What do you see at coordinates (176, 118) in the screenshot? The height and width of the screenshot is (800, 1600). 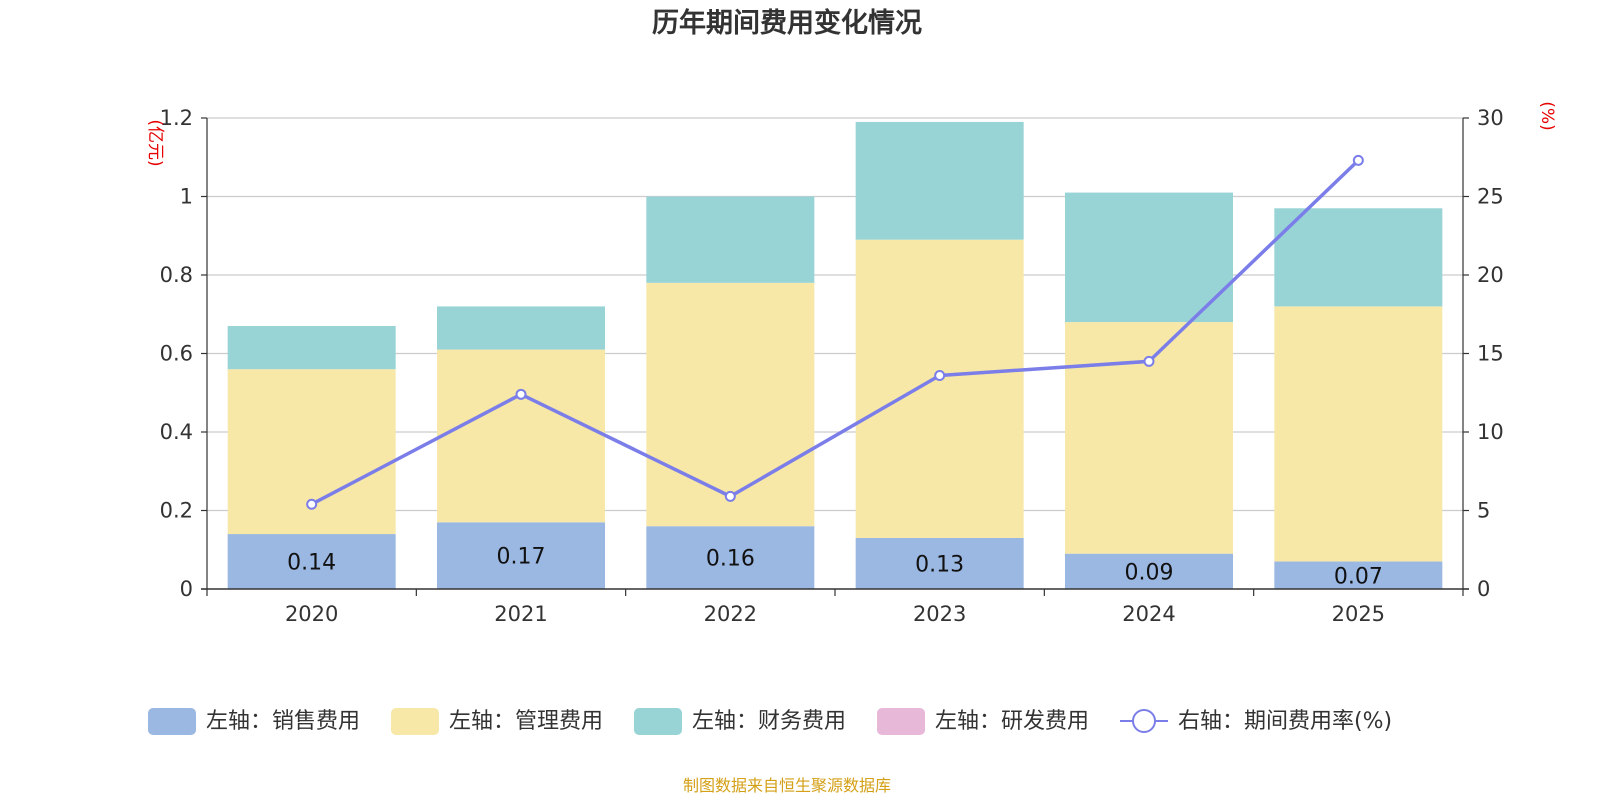 I see `left-axis-tick-label: 1.2` at bounding box center [176, 118].